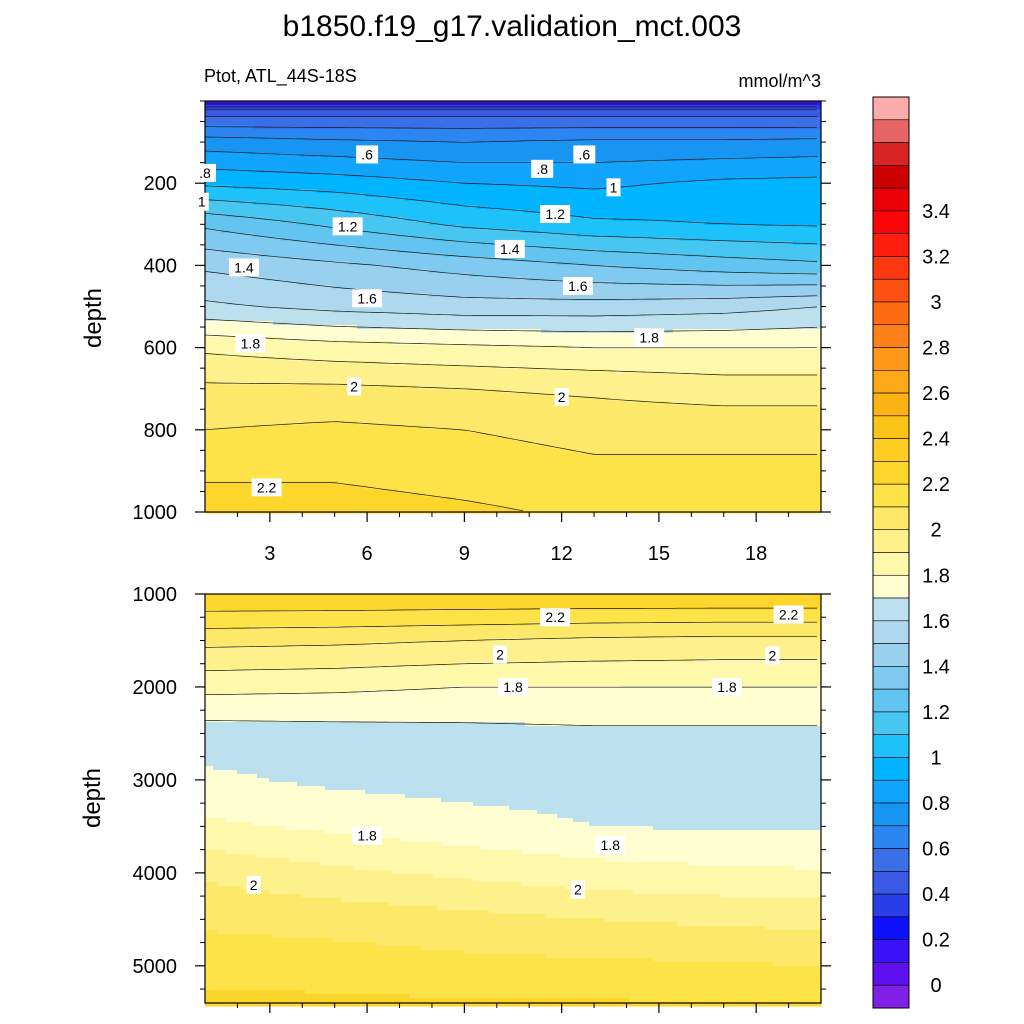 The width and height of the screenshot is (1024, 1024). Describe the element at coordinates (936, 804) in the screenshot. I see `colorbar-label: 0.8` at that location.